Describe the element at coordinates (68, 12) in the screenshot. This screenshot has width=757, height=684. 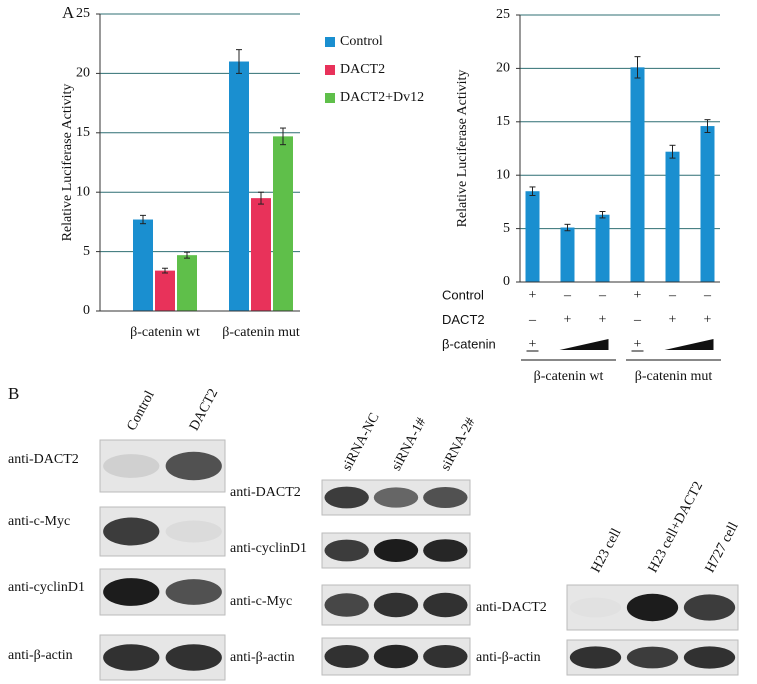
I see `panel-label: A` at that location.